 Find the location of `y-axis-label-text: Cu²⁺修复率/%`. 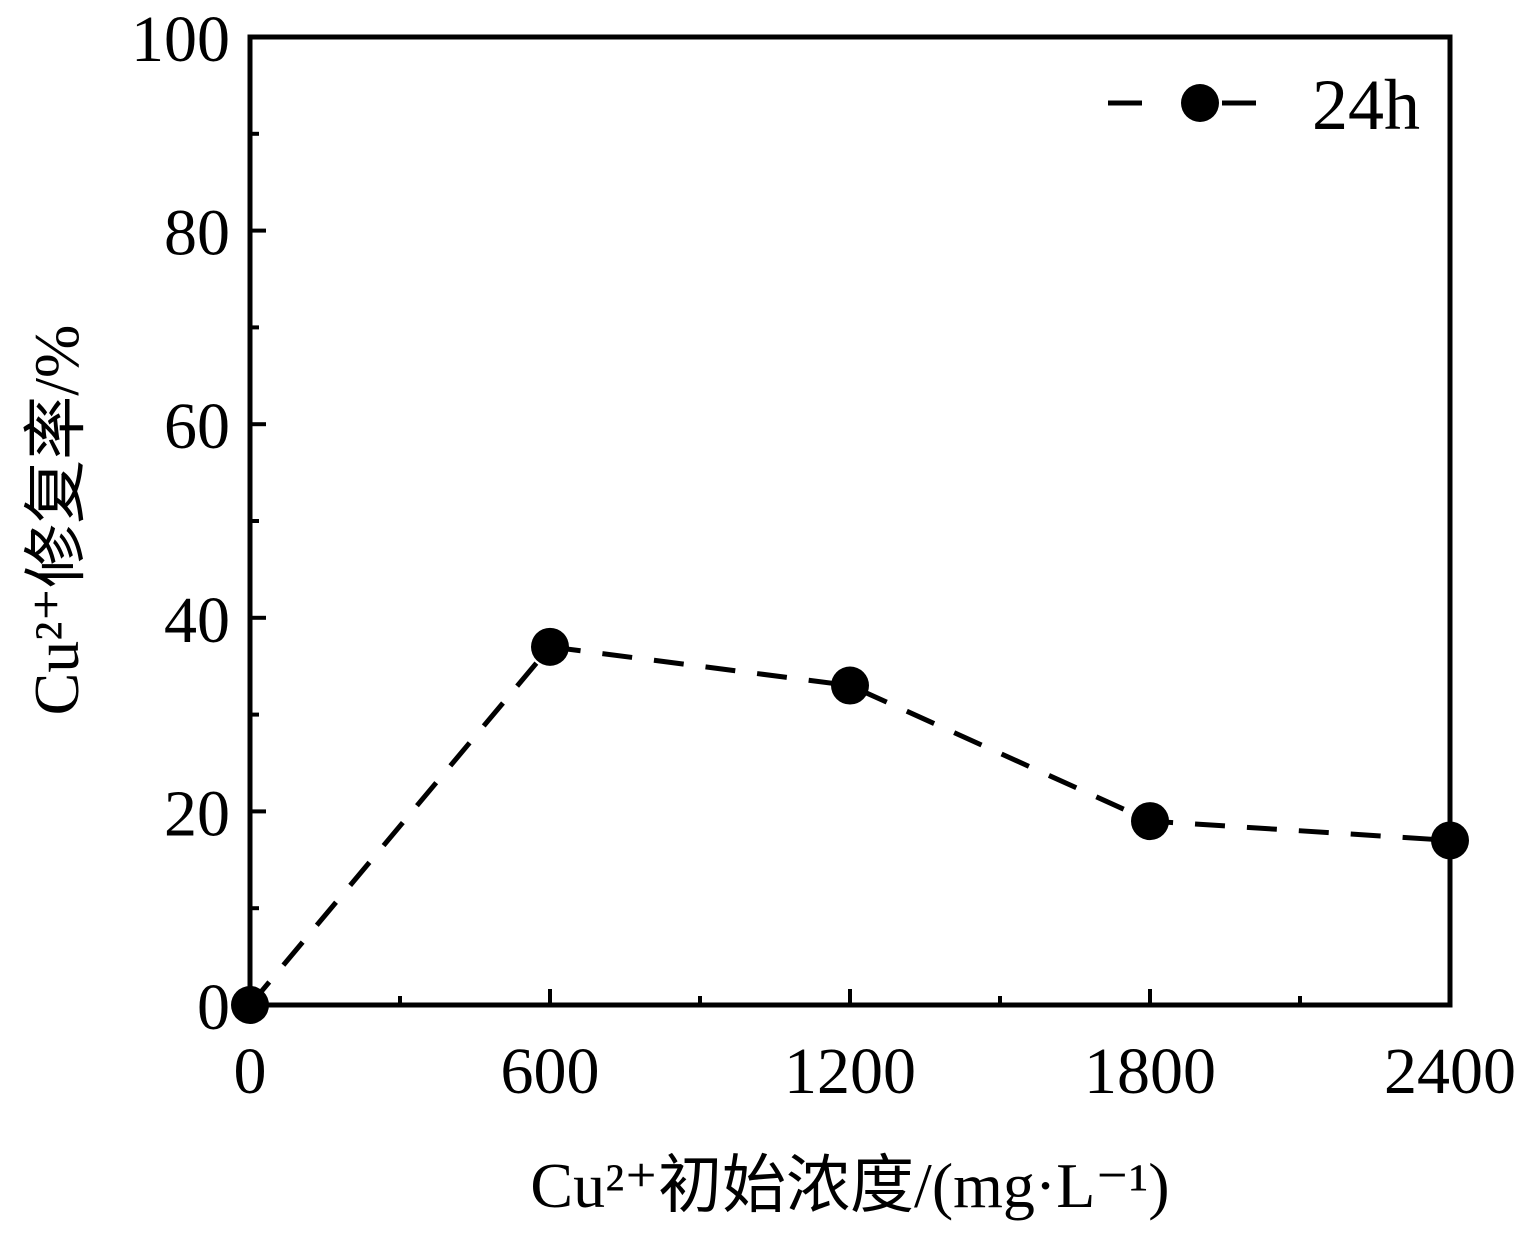

y-axis-label-text: Cu²⁺修复率/% is located at coordinates (56, 520).